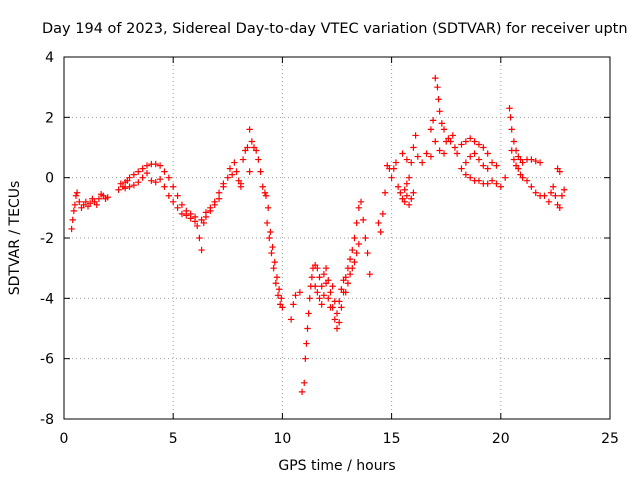 This screenshot has width=640, height=480. I want to click on x-tick-label: 20, so click(501, 439).